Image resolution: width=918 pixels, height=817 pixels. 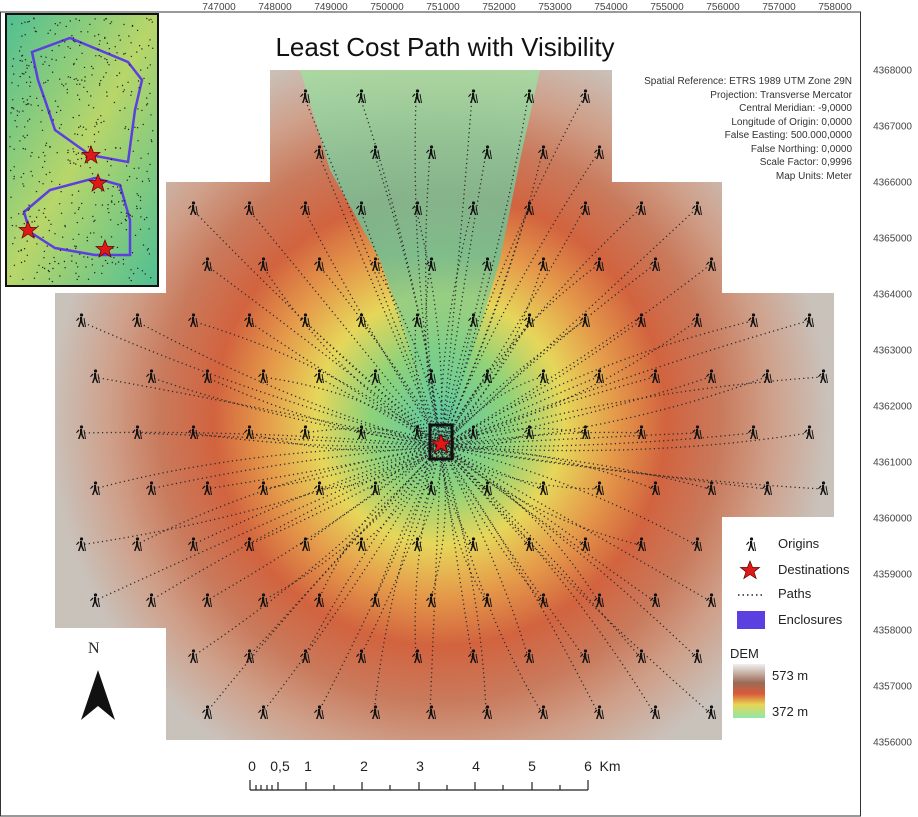 I want to click on enclosure-south, so click(x=77, y=216).